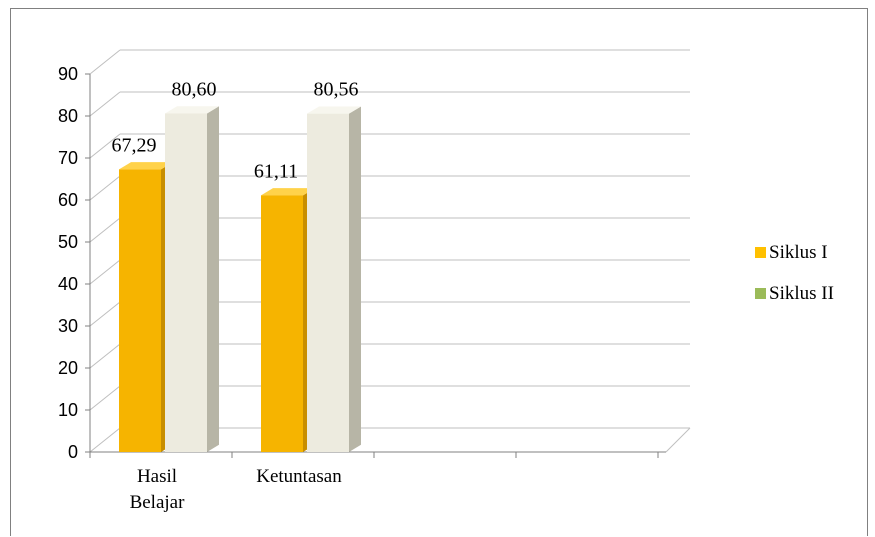 Image resolution: width=875 pixels, height=537 pixels. I want to click on data-labels: 67,29 80,60 61,11 80,56, so click(235, 130).